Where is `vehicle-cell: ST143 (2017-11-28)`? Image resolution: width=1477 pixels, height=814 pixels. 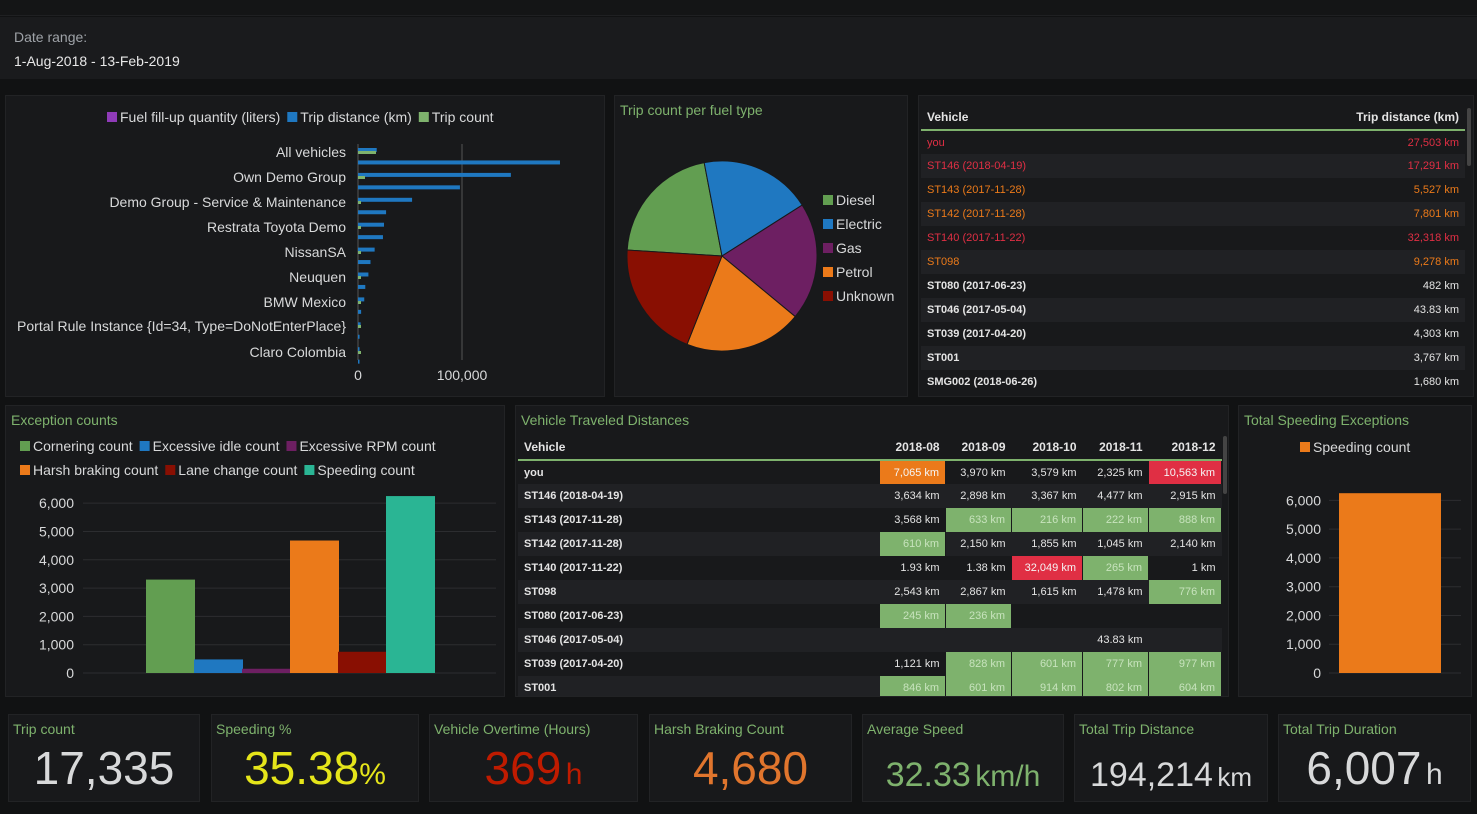 vehicle-cell: ST143 (2017-11-28) is located at coordinates (573, 520).